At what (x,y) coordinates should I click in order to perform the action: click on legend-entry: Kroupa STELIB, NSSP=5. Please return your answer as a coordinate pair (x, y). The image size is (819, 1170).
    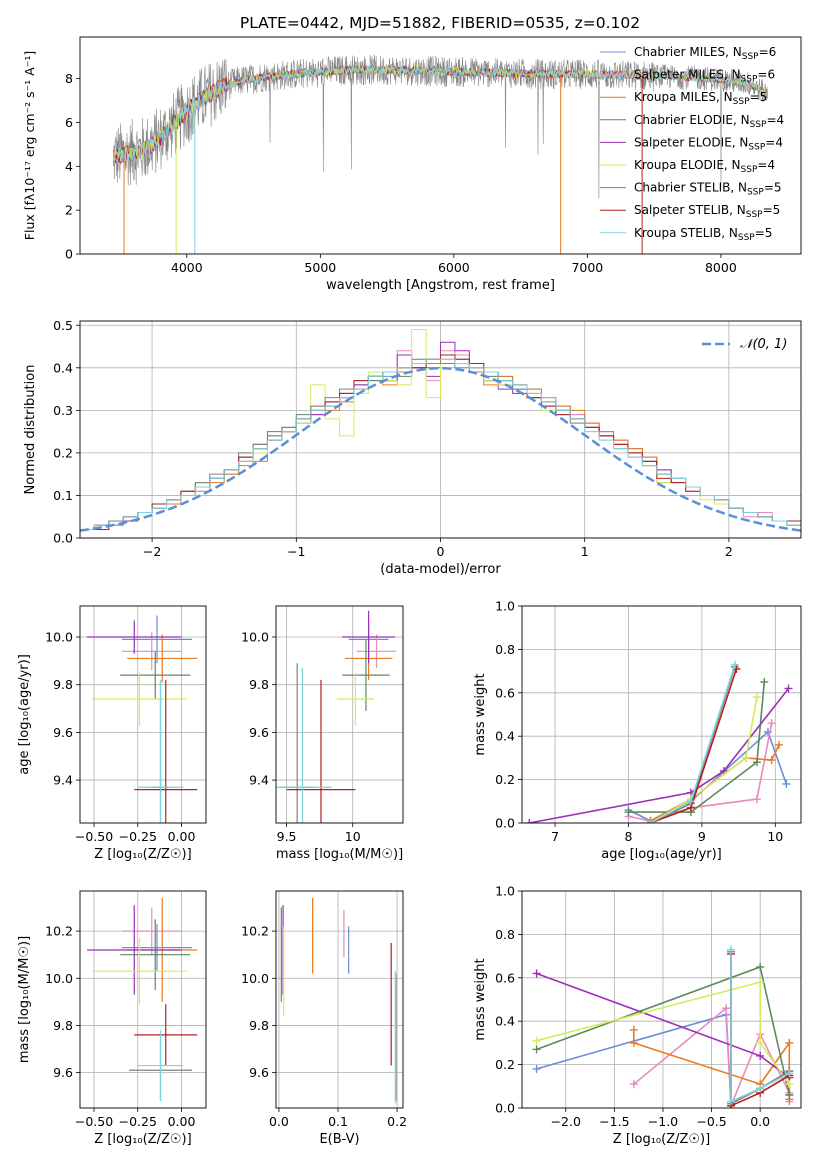
    Looking at the image, I should click on (703, 234).